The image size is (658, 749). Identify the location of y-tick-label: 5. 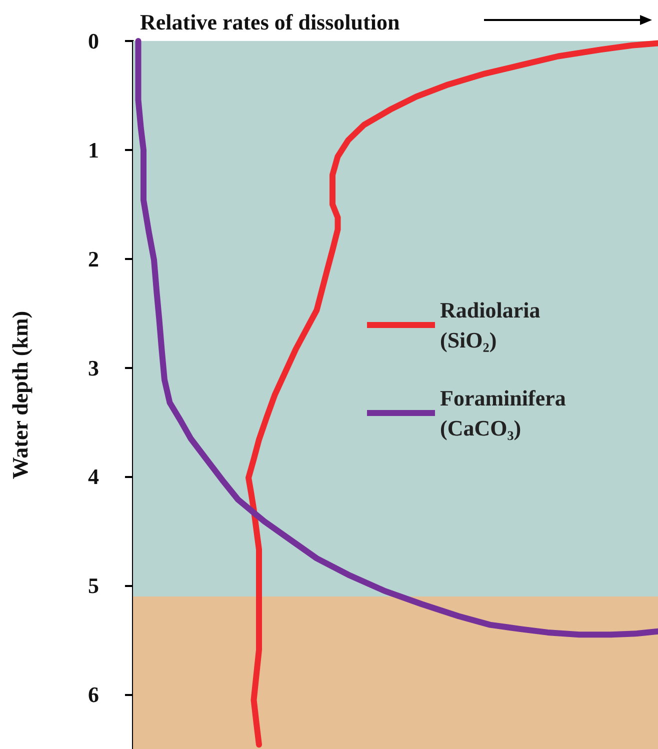
(93, 585).